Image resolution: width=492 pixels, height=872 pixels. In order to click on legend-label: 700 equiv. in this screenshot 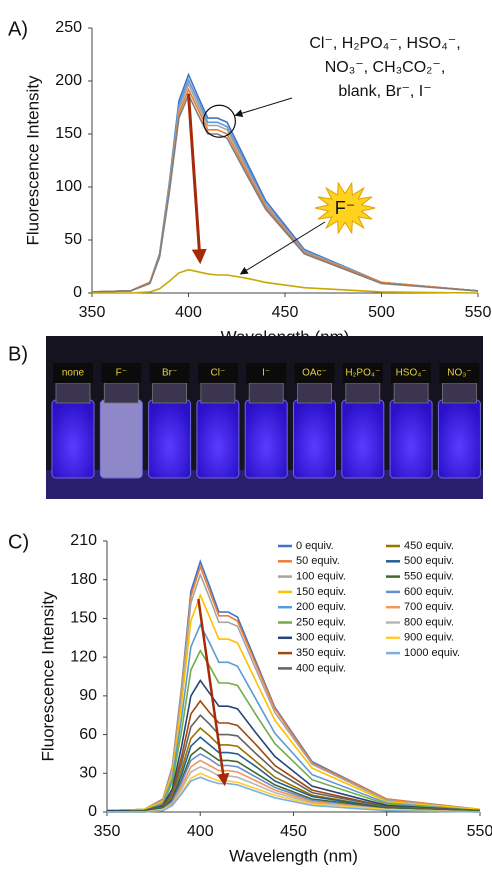, I will do `click(429, 607)`.